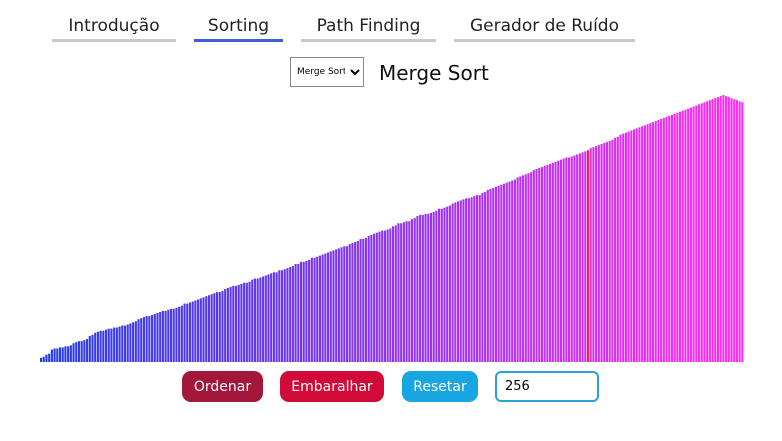 The height and width of the screenshot is (441, 782). I want to click on tab-gerador-de-ruido: Gerador de Ruído, so click(544, 28).